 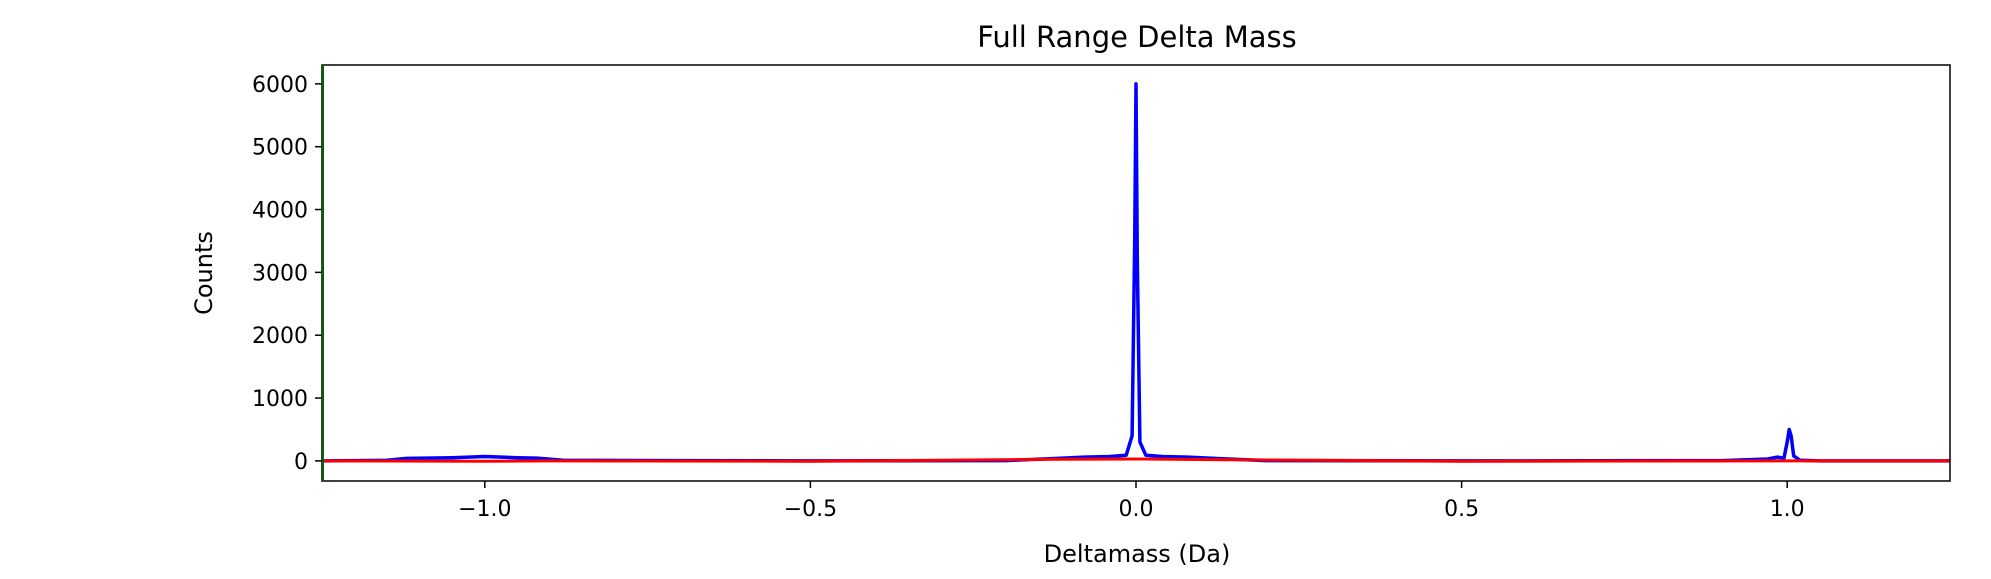 I want to click on y-tick-label: 0, so click(x=301, y=462).